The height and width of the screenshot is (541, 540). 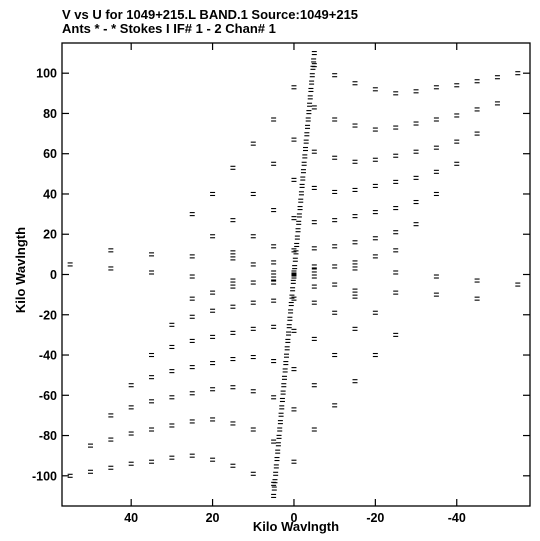 What do you see at coordinates (48, 315) in the screenshot?
I see `y-tick-label: -20` at bounding box center [48, 315].